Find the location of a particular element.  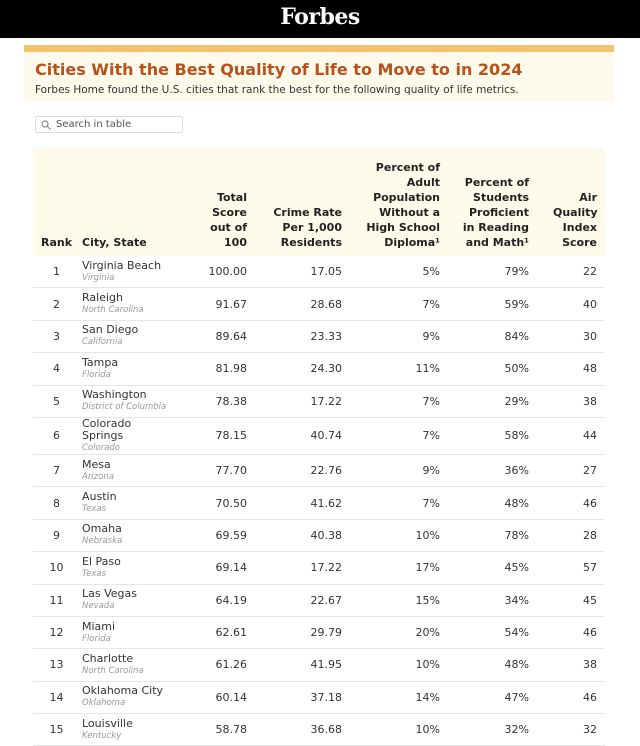

city-cell: Omaha Nebraska is located at coordinates (130, 536).